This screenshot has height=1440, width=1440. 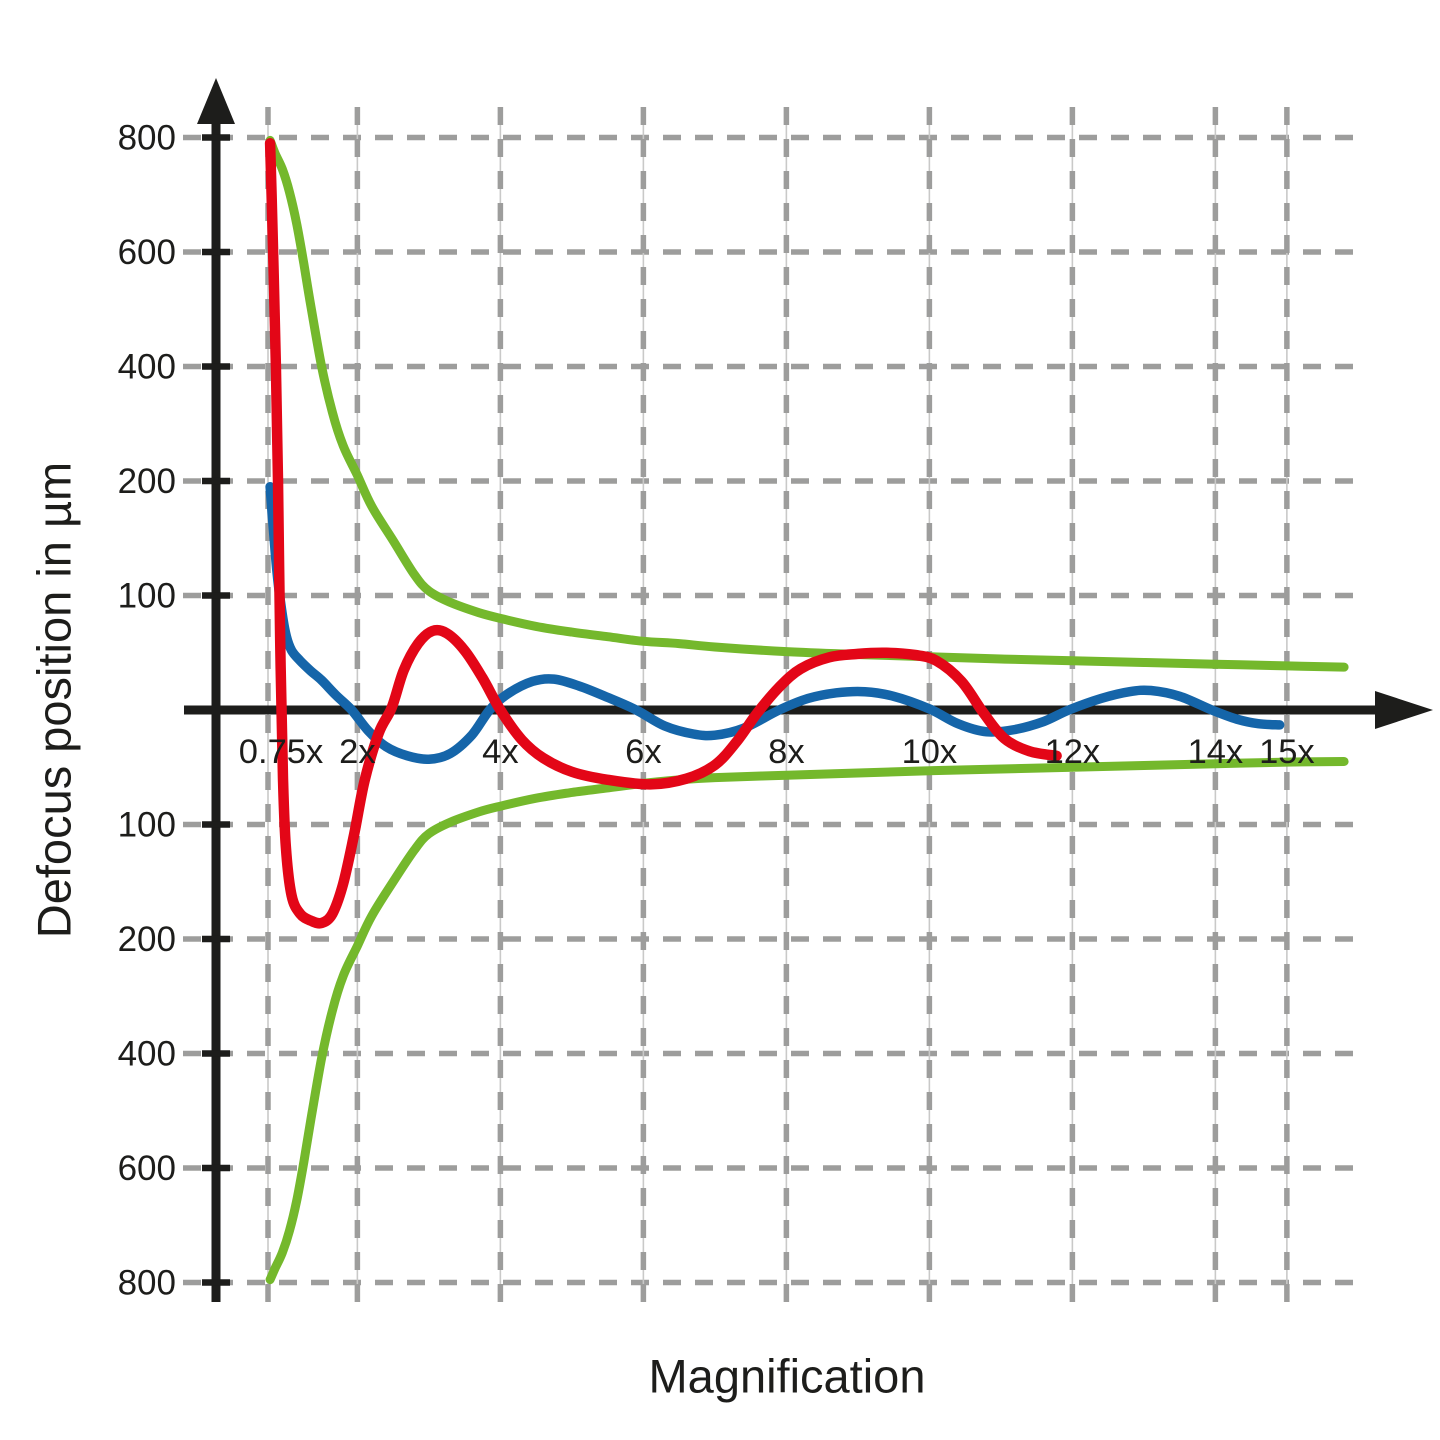 What do you see at coordinates (1404, 710) in the screenshot?
I see `x-axis-arrowhead` at bounding box center [1404, 710].